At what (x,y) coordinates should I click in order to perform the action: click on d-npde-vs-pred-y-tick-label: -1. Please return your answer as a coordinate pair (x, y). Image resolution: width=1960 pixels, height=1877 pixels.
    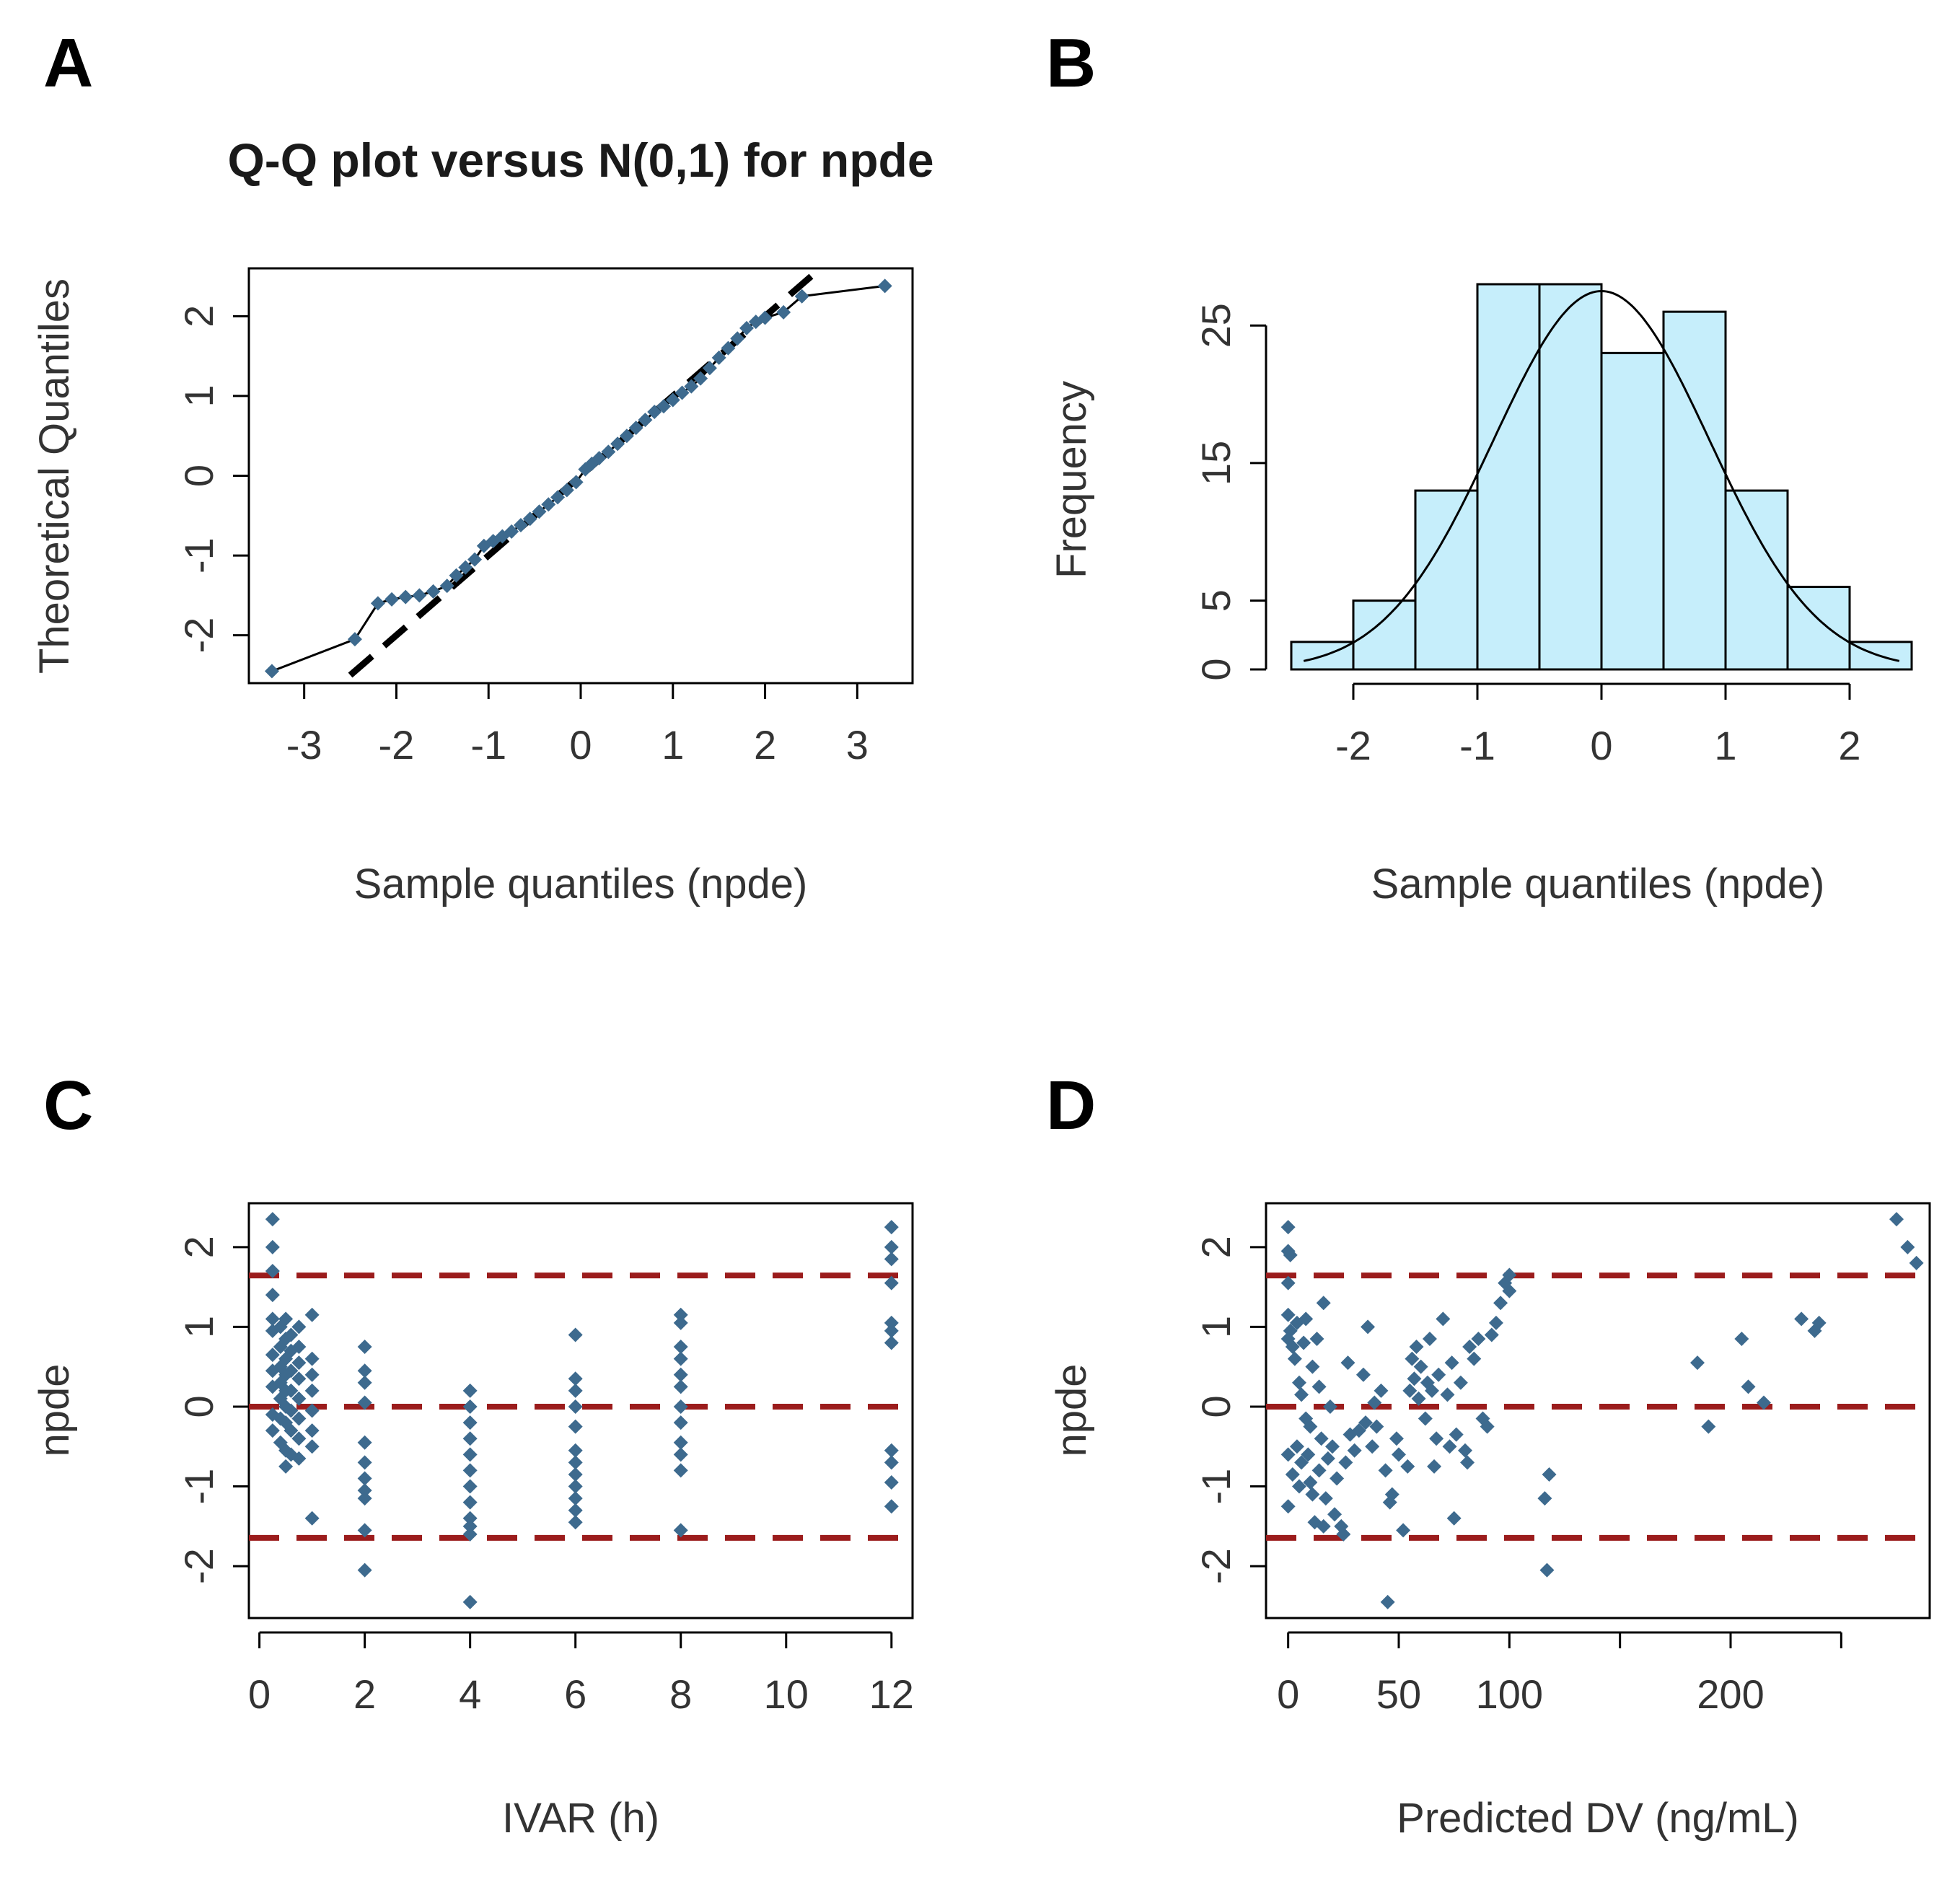
    Looking at the image, I should click on (1216, 1487).